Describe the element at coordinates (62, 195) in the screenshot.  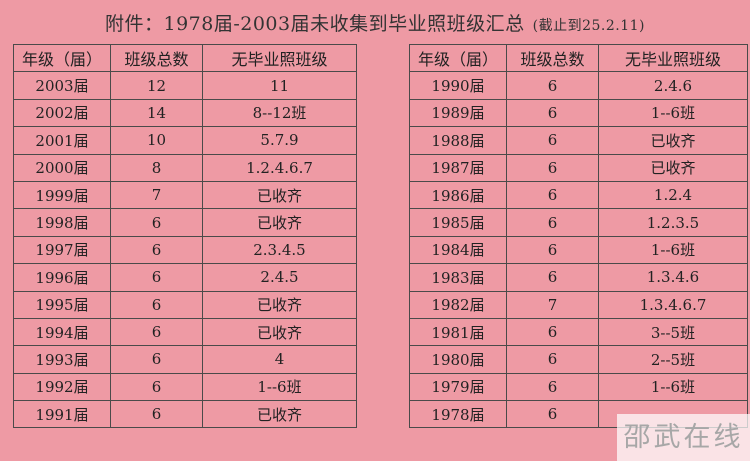
I see `cell-grade: 1999届` at that location.